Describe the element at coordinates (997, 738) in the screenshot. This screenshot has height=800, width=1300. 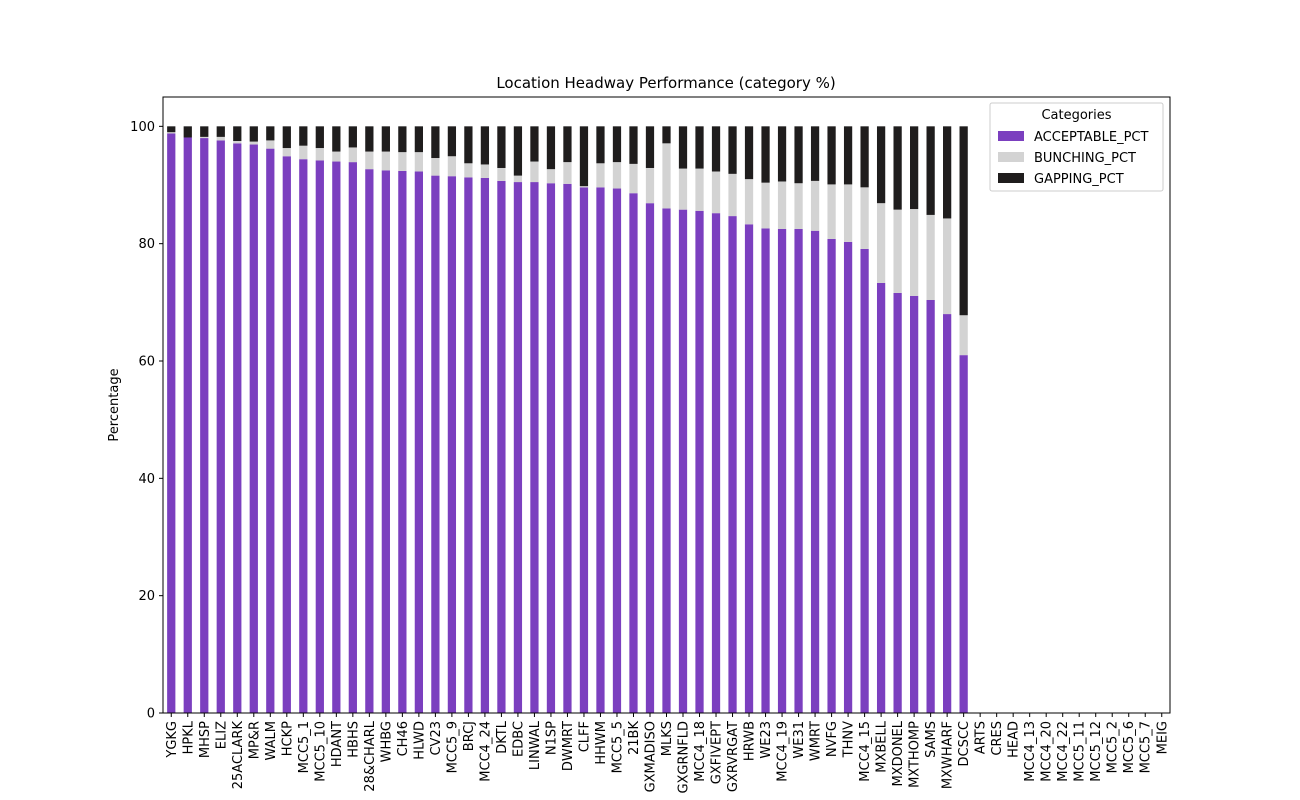
I see `x-tick-label: CRES` at that location.